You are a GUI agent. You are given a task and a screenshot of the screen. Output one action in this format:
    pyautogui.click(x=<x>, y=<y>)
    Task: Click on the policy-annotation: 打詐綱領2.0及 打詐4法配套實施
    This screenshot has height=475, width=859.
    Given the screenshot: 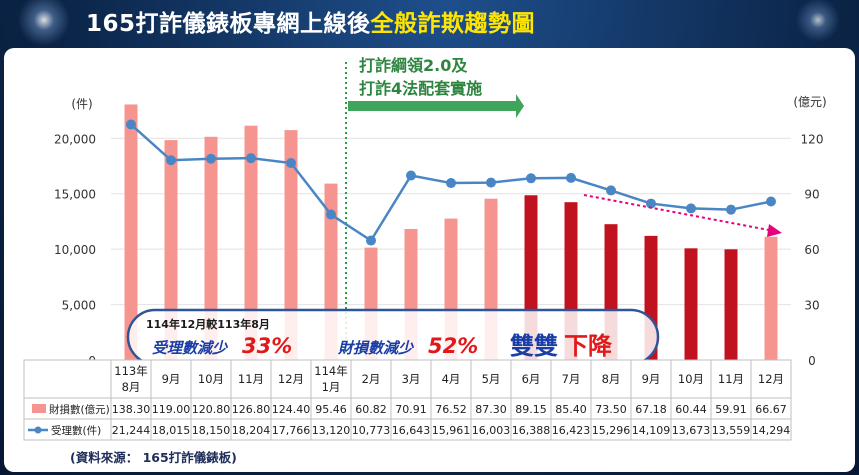 What is the action you would take?
    pyautogui.click(x=434, y=204)
    